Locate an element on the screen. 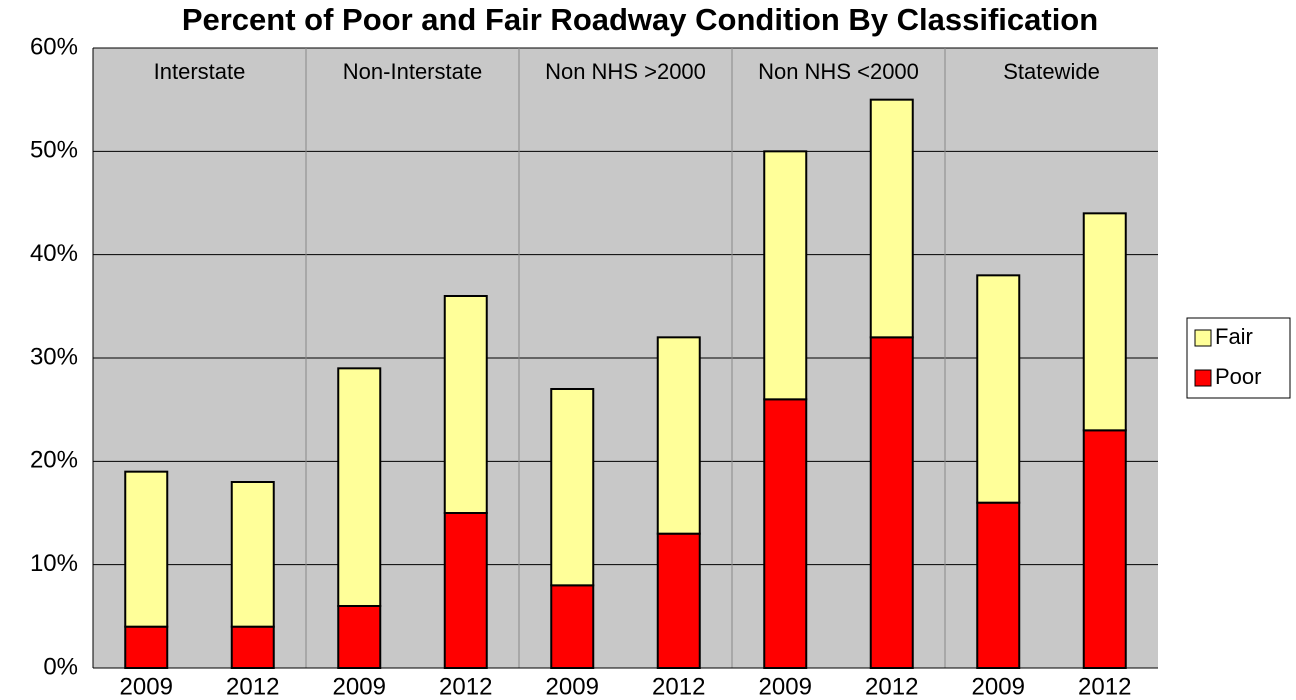 This screenshot has width=1296, height=700. y-tick-label: 0% is located at coordinates (60, 666).